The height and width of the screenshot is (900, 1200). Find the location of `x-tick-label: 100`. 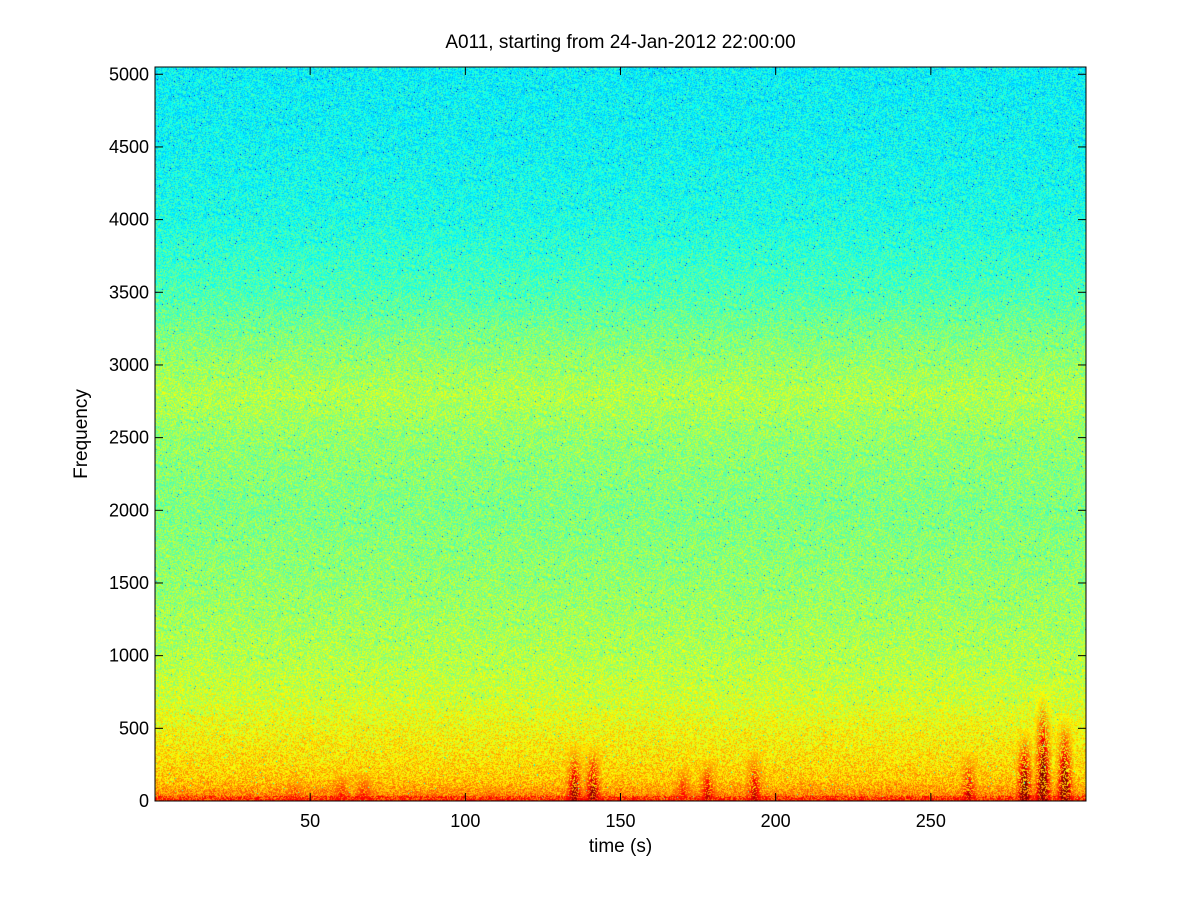

x-tick-label: 100 is located at coordinates (465, 821).